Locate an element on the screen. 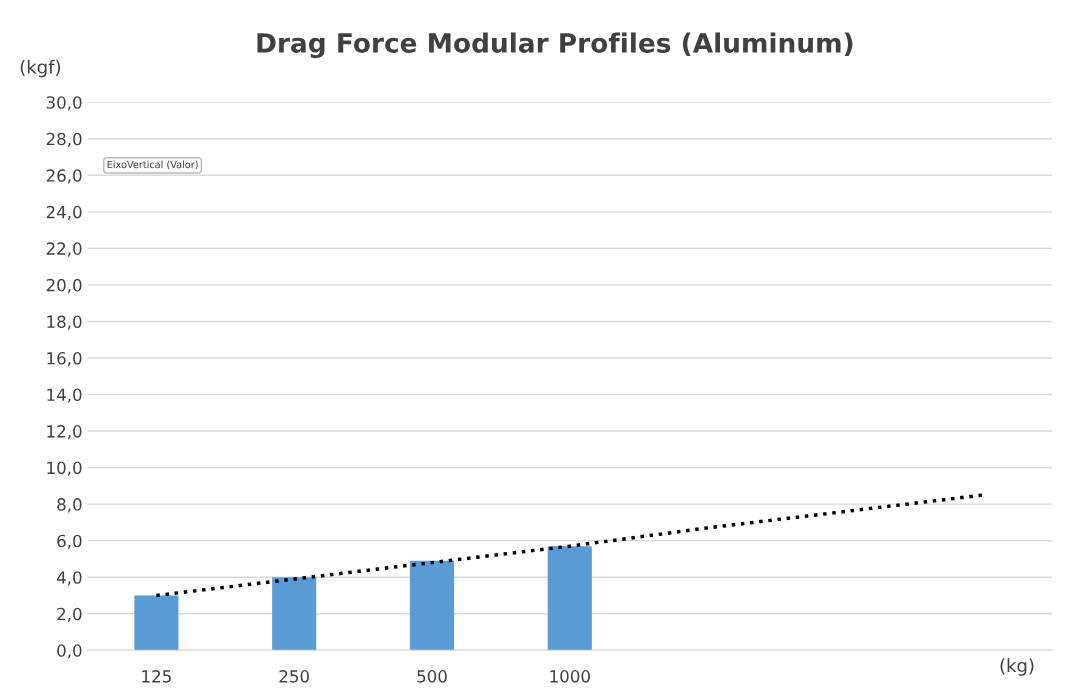 This screenshot has height=700, width=1067. y-tick-label: 6,0 is located at coordinates (69, 541).